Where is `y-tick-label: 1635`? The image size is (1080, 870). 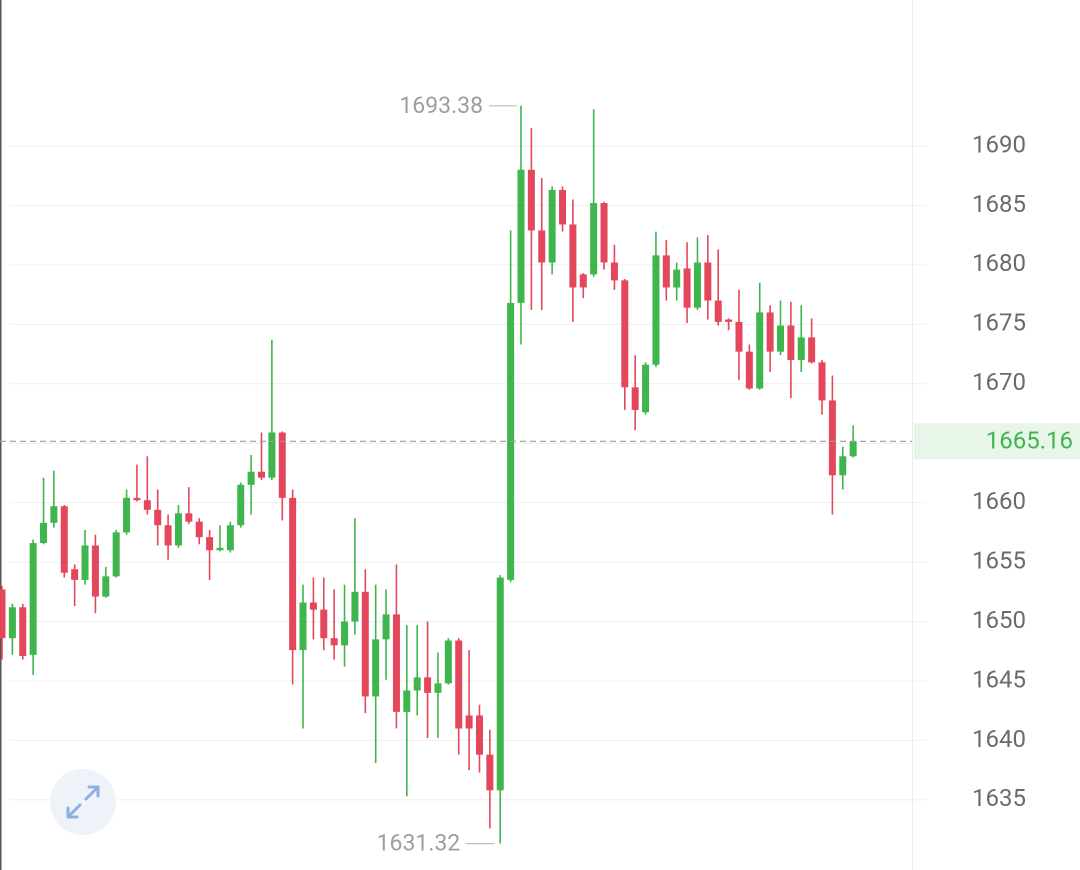 y-tick-label: 1635 is located at coordinates (999, 798).